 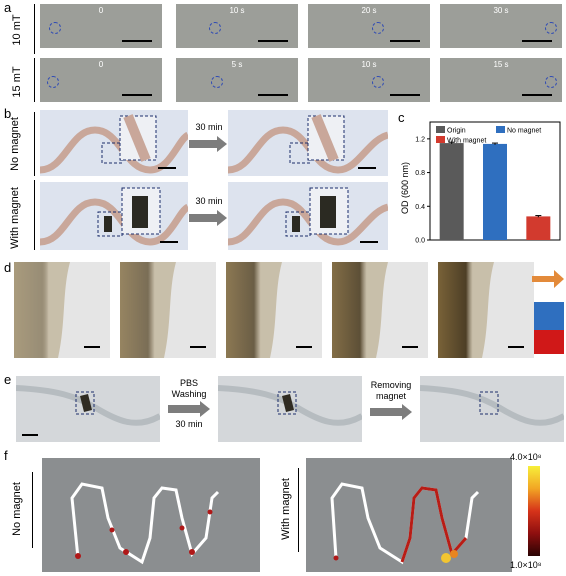 I want to click on tube-image-magnet-removed, so click(x=492, y=409).